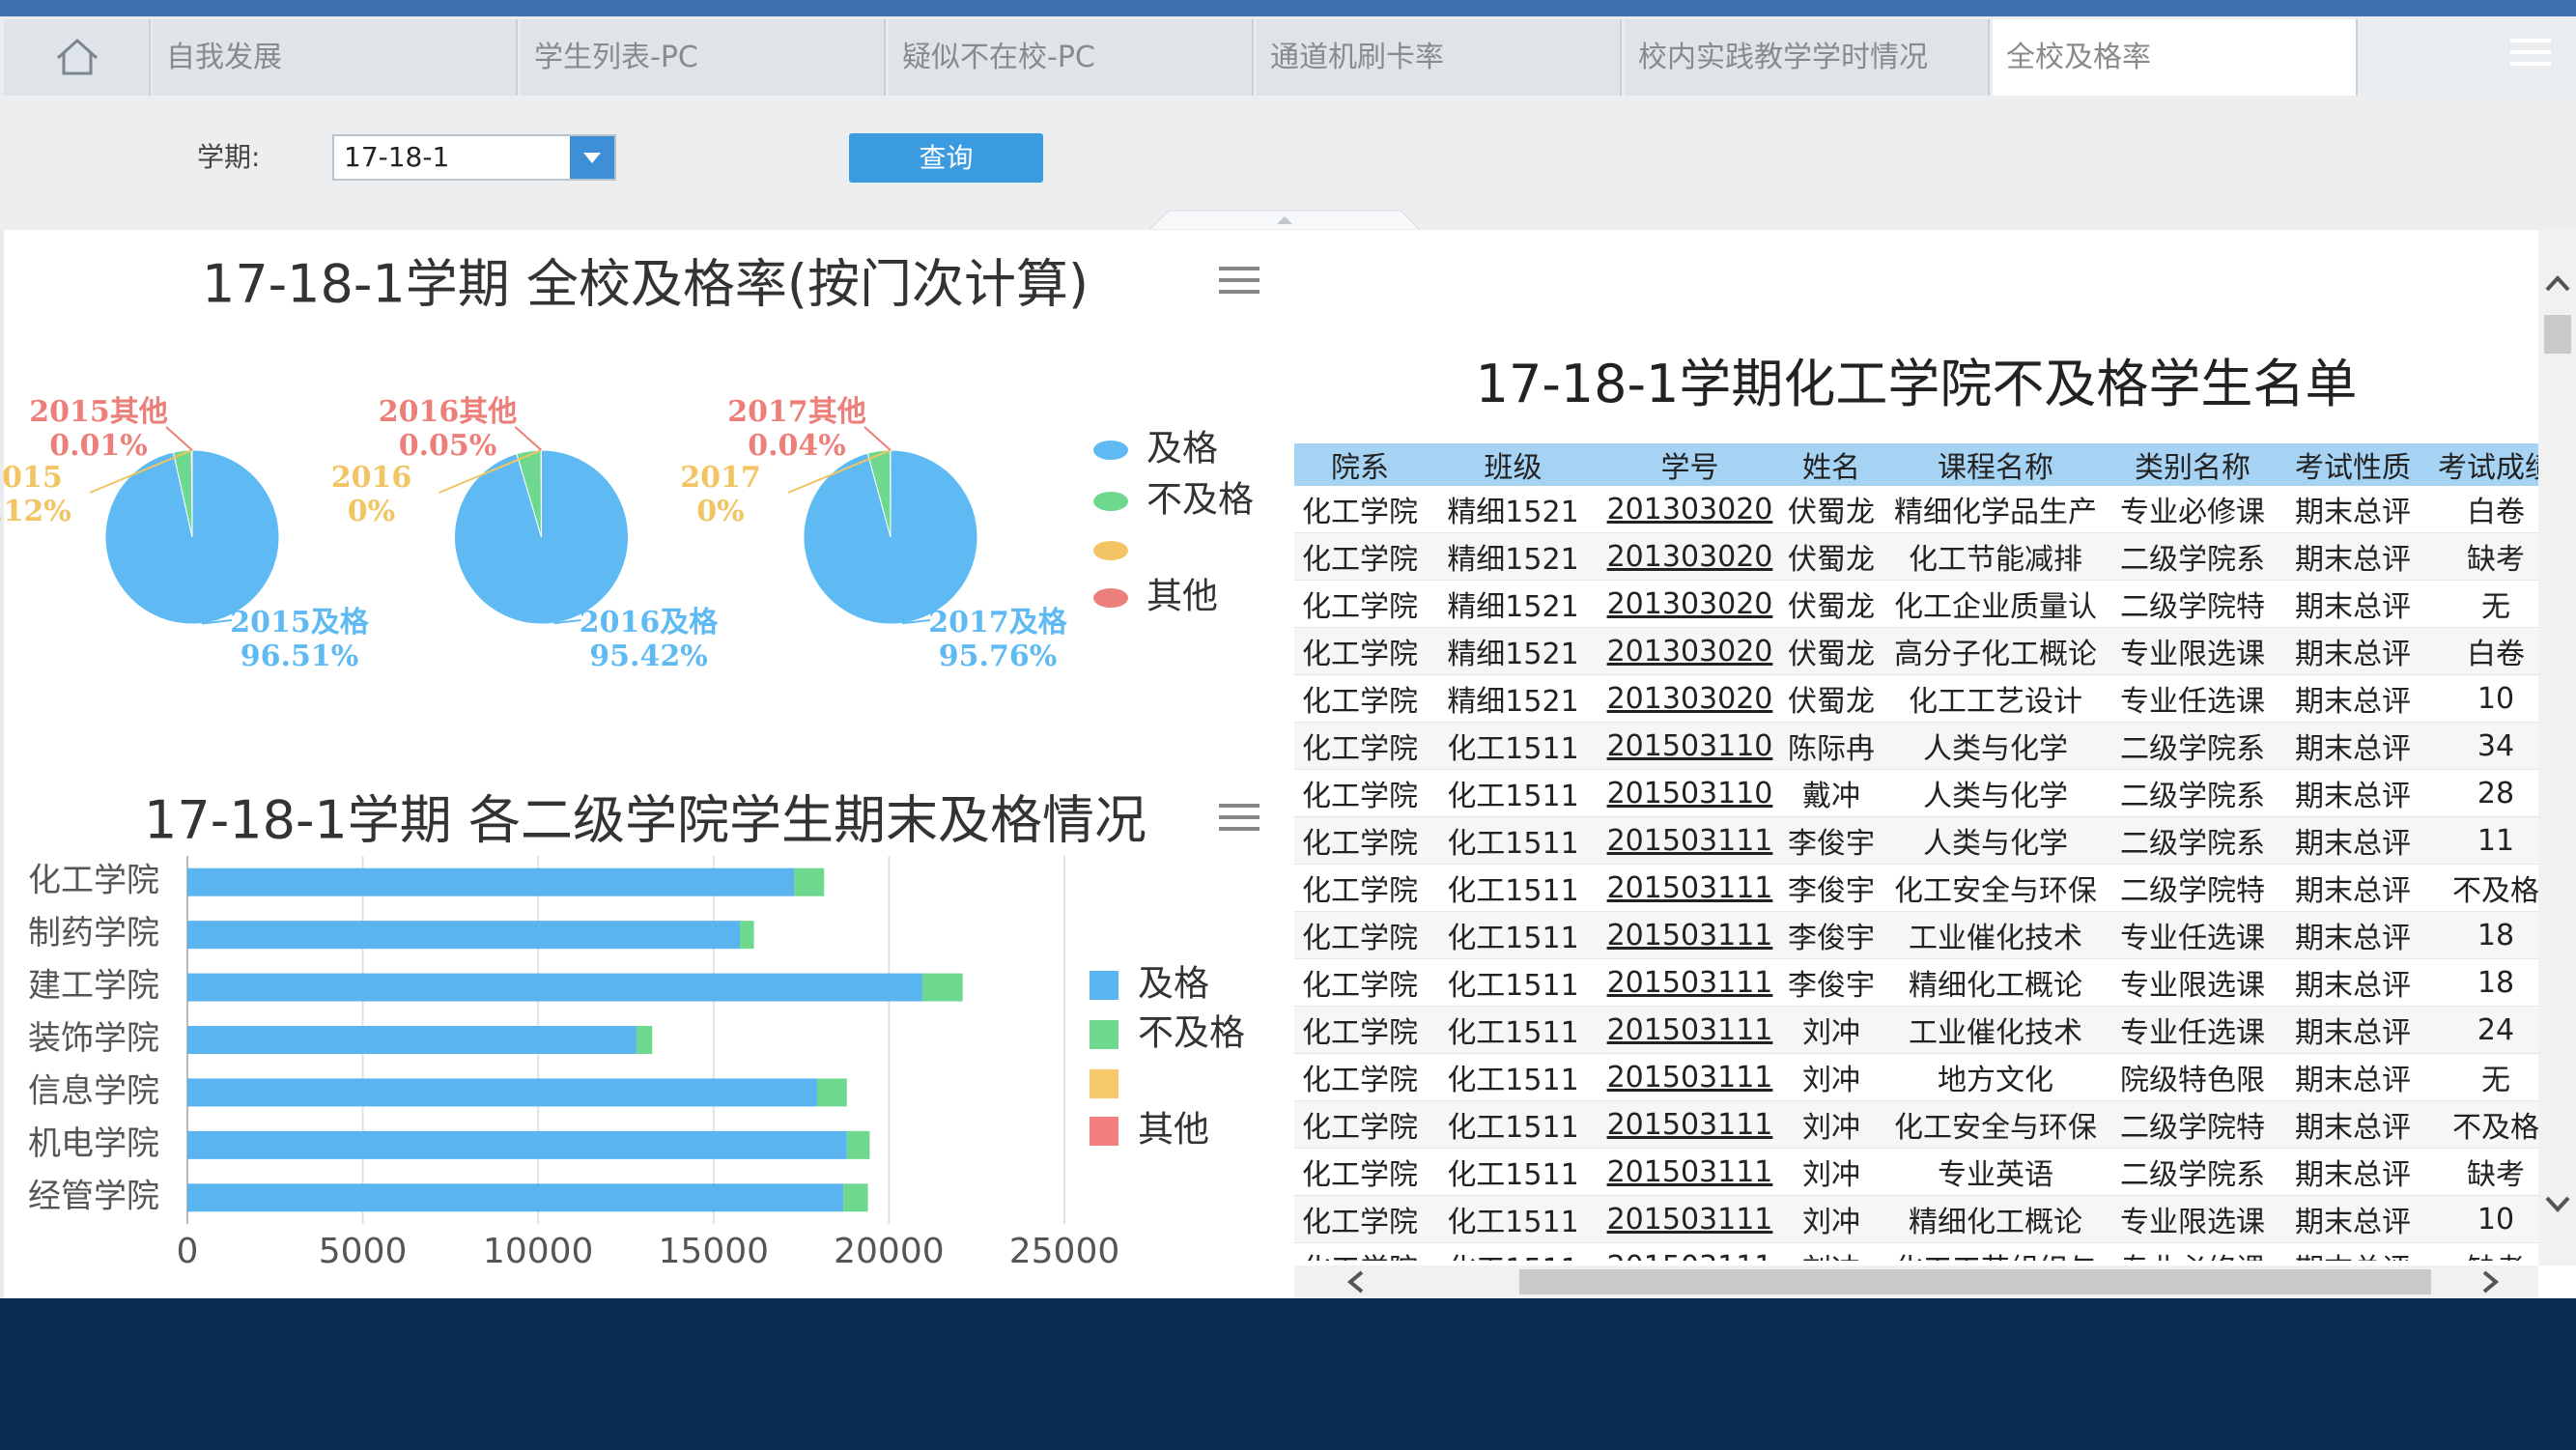 The image size is (2576, 1450). What do you see at coordinates (2557, 284) in the screenshot?
I see `scroll-up` at bounding box center [2557, 284].